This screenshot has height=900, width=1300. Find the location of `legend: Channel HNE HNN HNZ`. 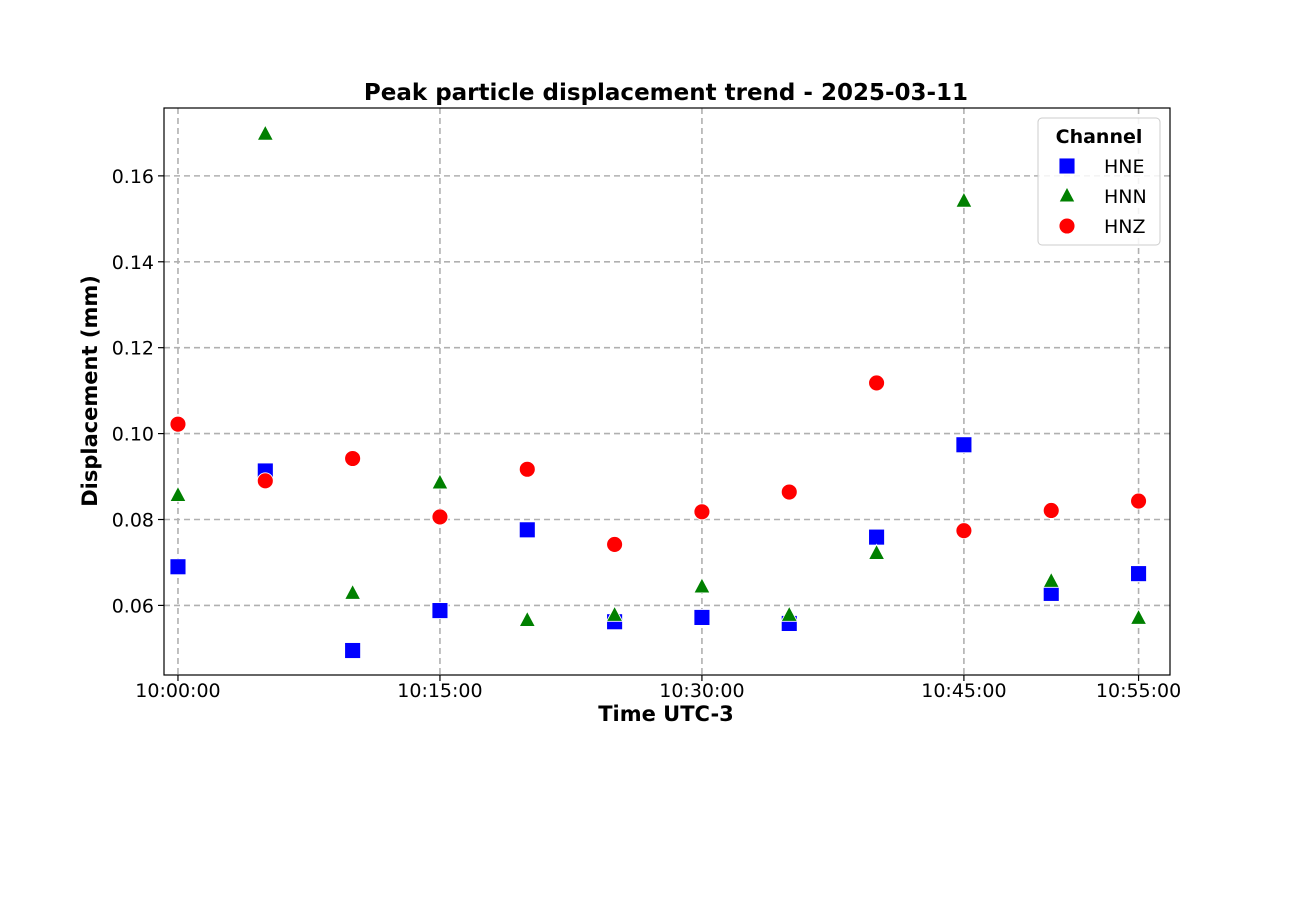

legend: Channel HNE HNN HNZ is located at coordinates (1099, 181).